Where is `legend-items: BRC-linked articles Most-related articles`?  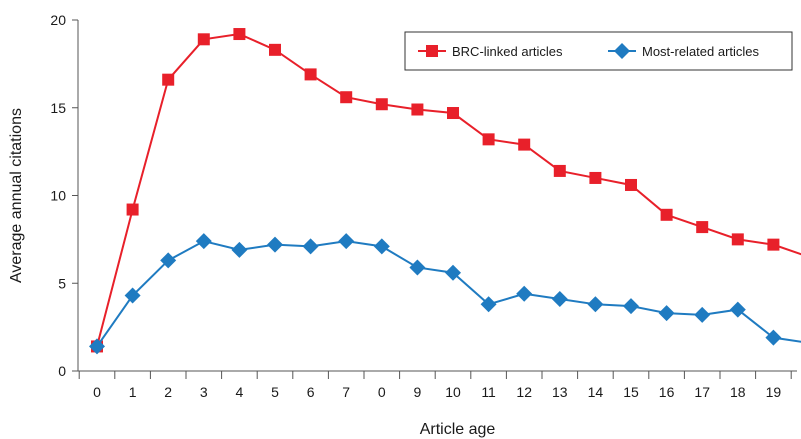
legend-items: BRC-linked articles Most-related articles is located at coordinates (589, 51).